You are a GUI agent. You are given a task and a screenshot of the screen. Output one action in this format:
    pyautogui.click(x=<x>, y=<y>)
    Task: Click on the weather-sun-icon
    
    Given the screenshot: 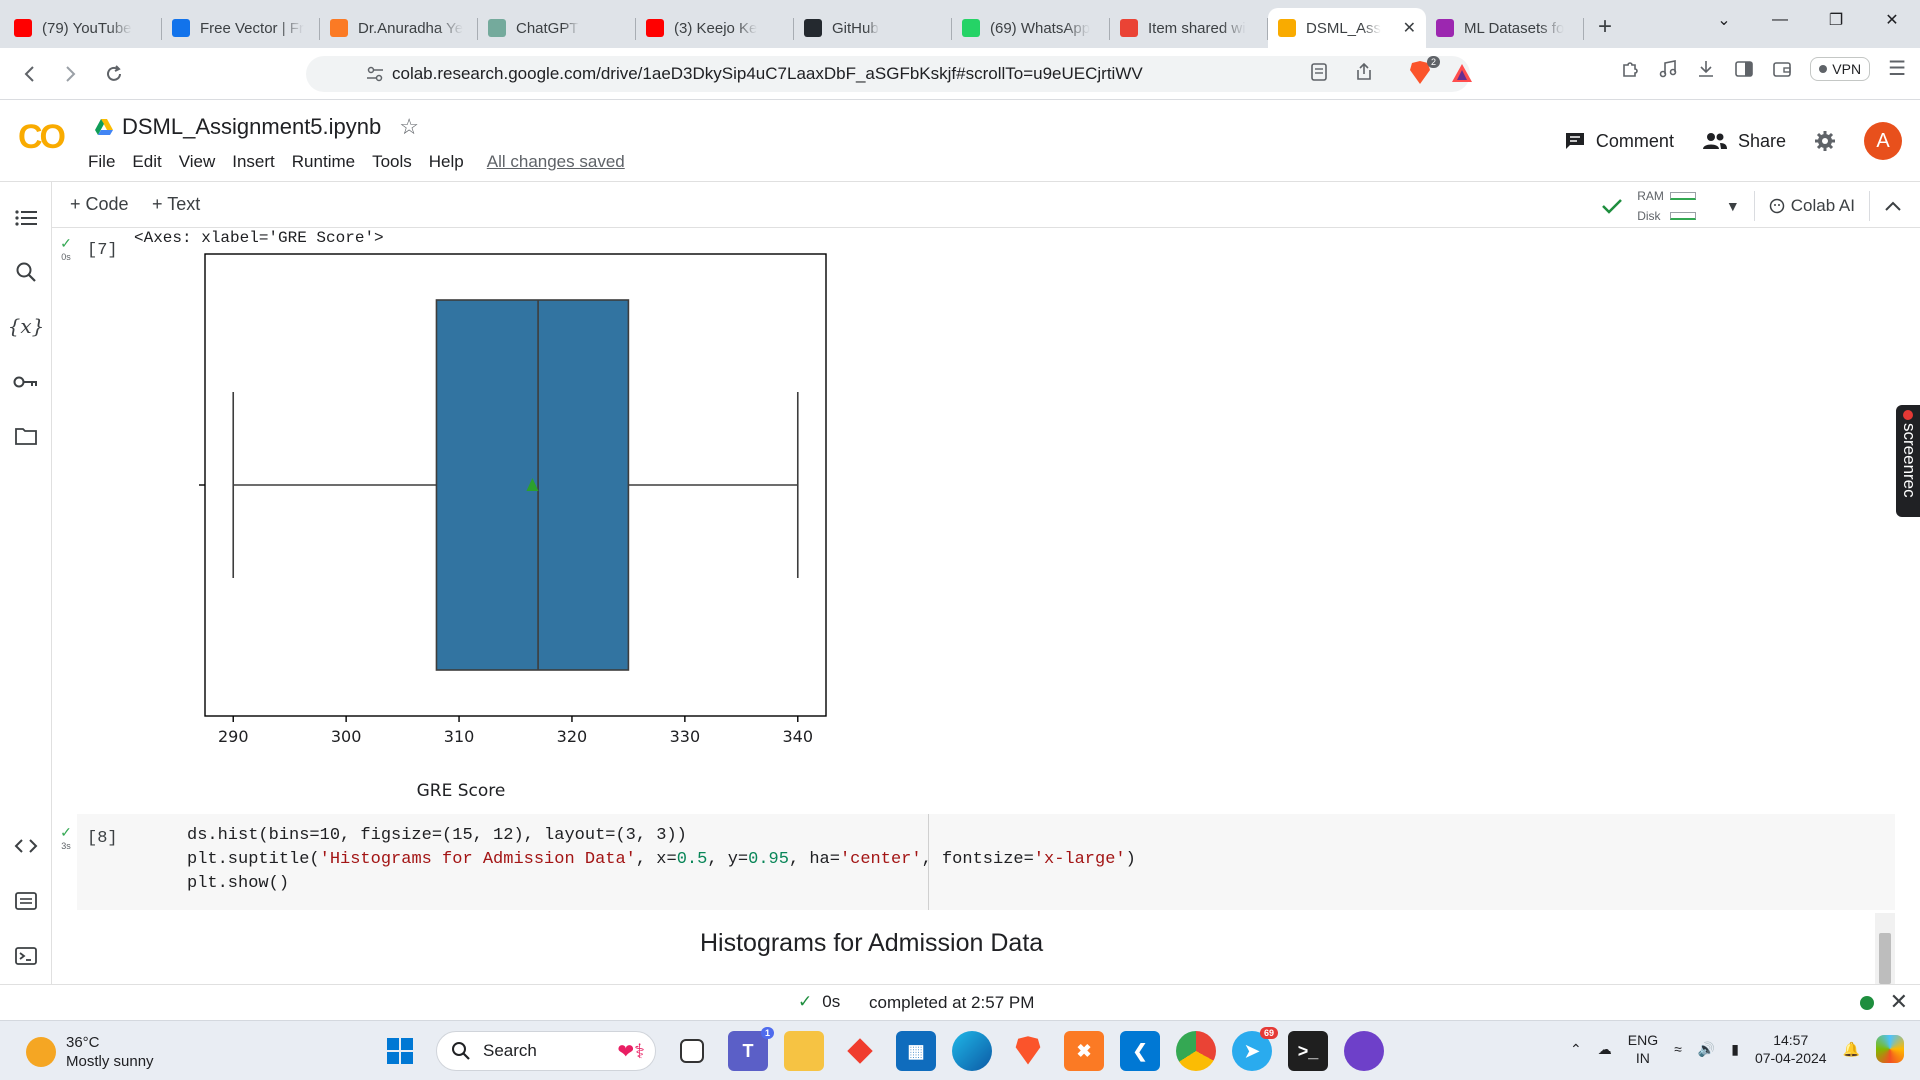 What is the action you would take?
    pyautogui.click(x=41, y=1052)
    